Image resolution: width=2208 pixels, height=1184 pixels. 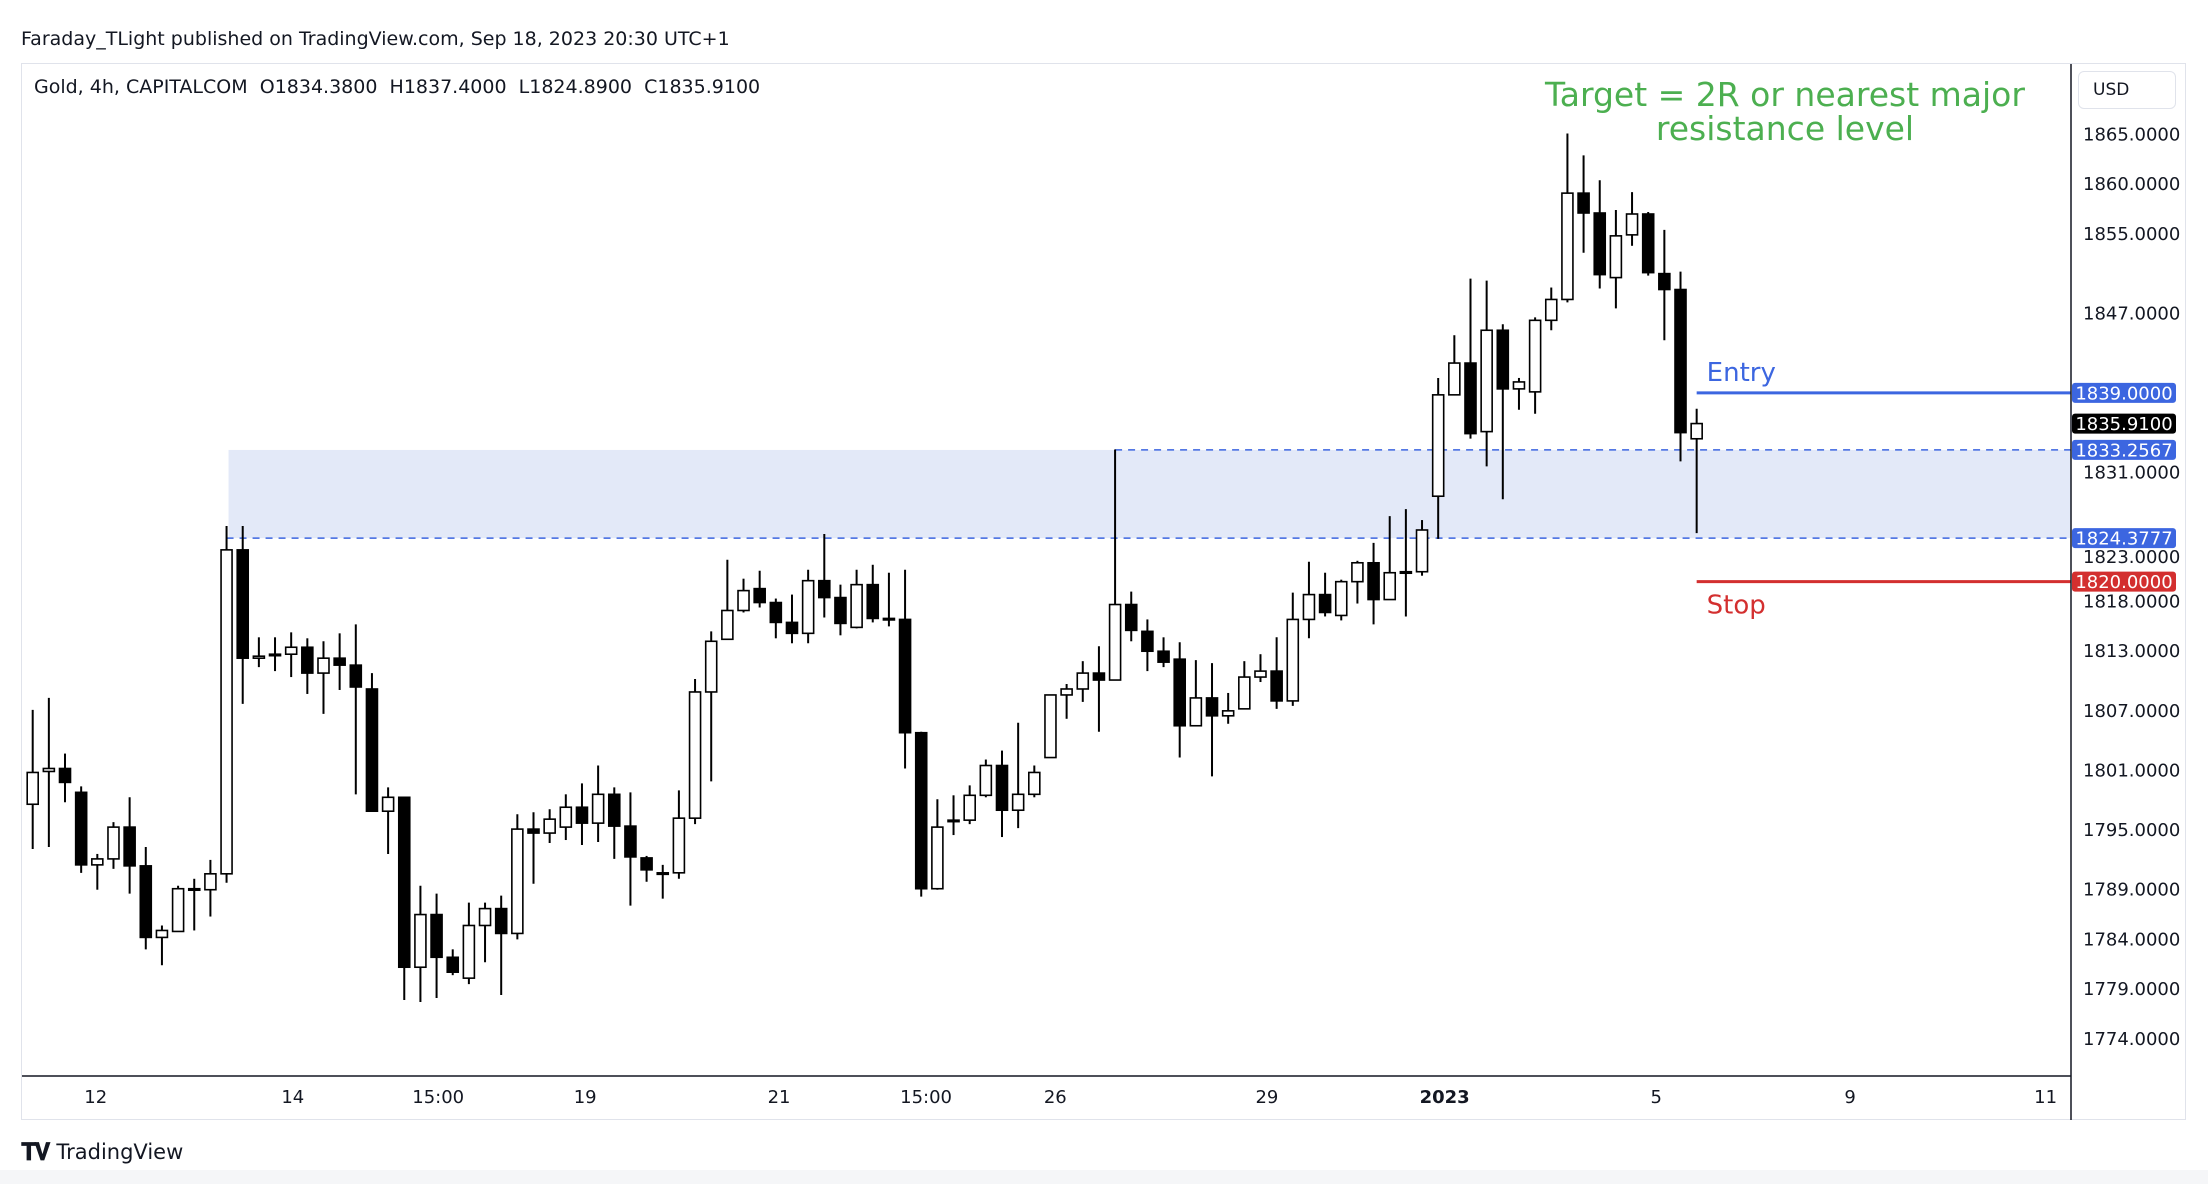 What do you see at coordinates (2131, 313) in the screenshot?
I see `price-tick-label: 1847.0000` at bounding box center [2131, 313].